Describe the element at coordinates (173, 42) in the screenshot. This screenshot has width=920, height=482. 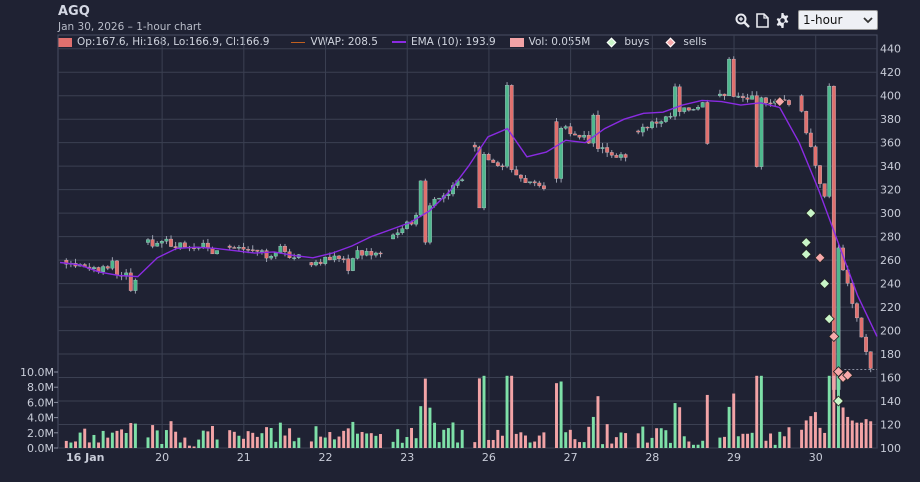
I see `ohlc-readout: Op:167.6, Hi:168, Lo:166.9, Cl:166.9` at that location.